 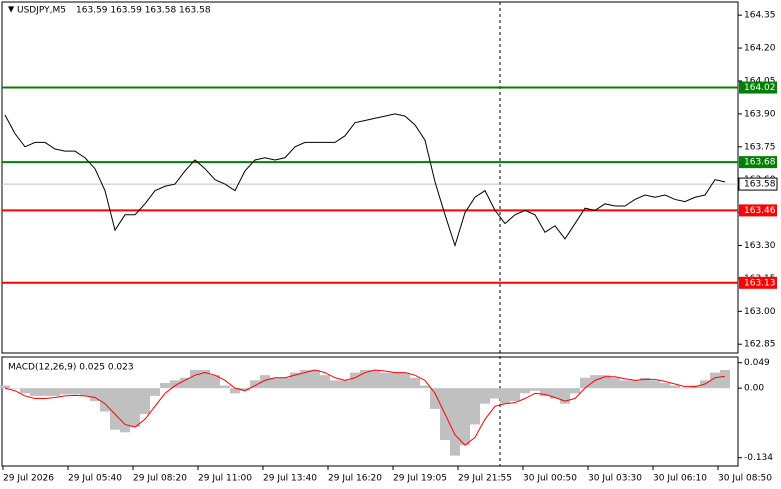 I want to click on signal-line, so click(x=365, y=407).